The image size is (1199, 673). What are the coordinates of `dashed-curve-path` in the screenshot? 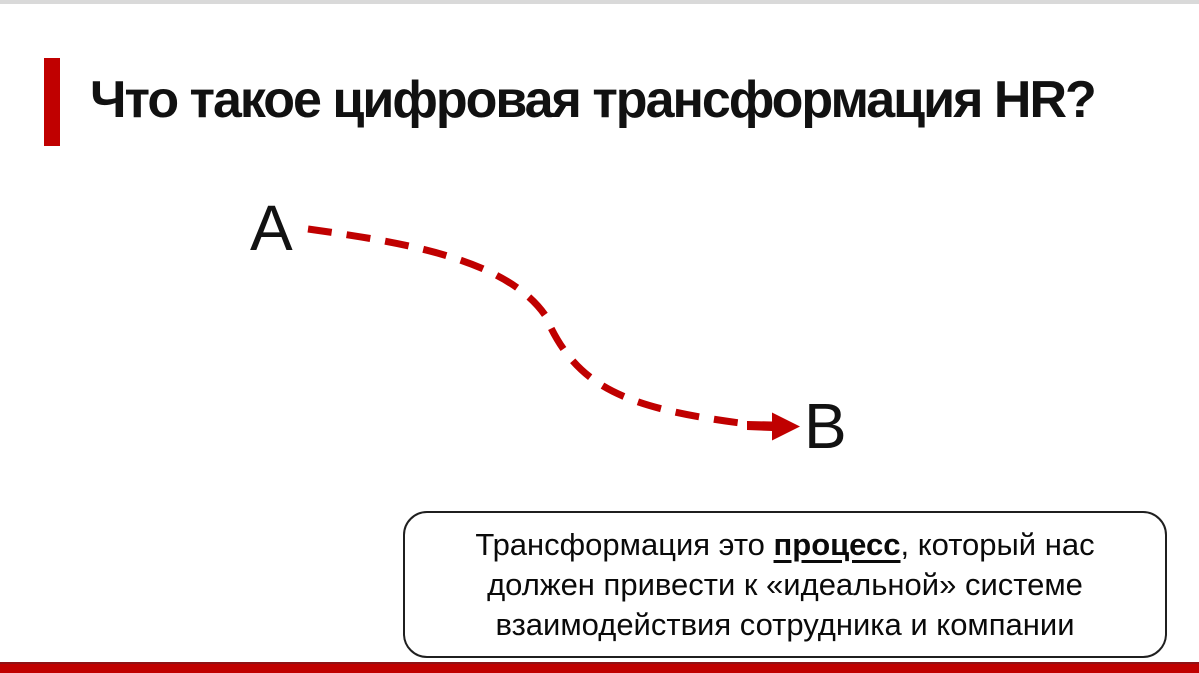 It's located at (528, 326).